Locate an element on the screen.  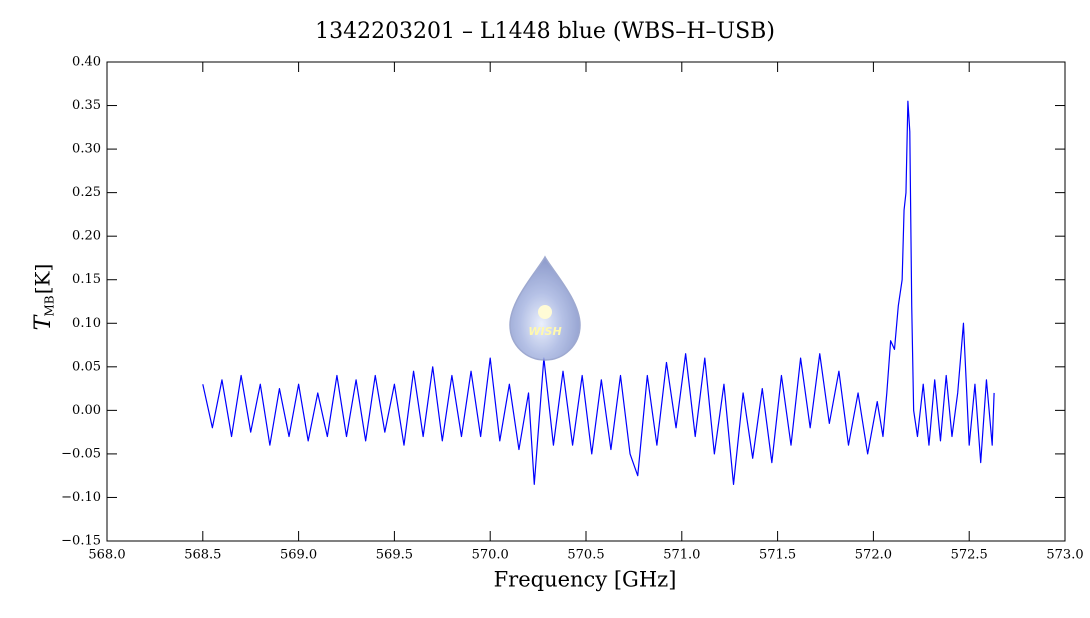
y-axis-label: T MB [K] is located at coordinates (44, 297).